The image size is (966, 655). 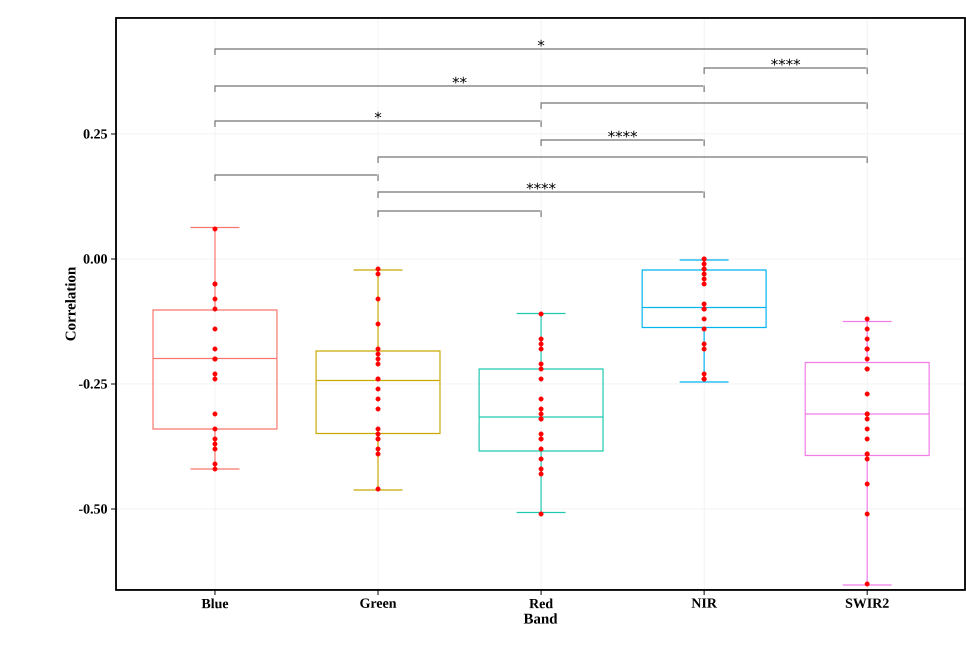 I want to click on y-tick-label: 0.00, so click(x=95, y=259).